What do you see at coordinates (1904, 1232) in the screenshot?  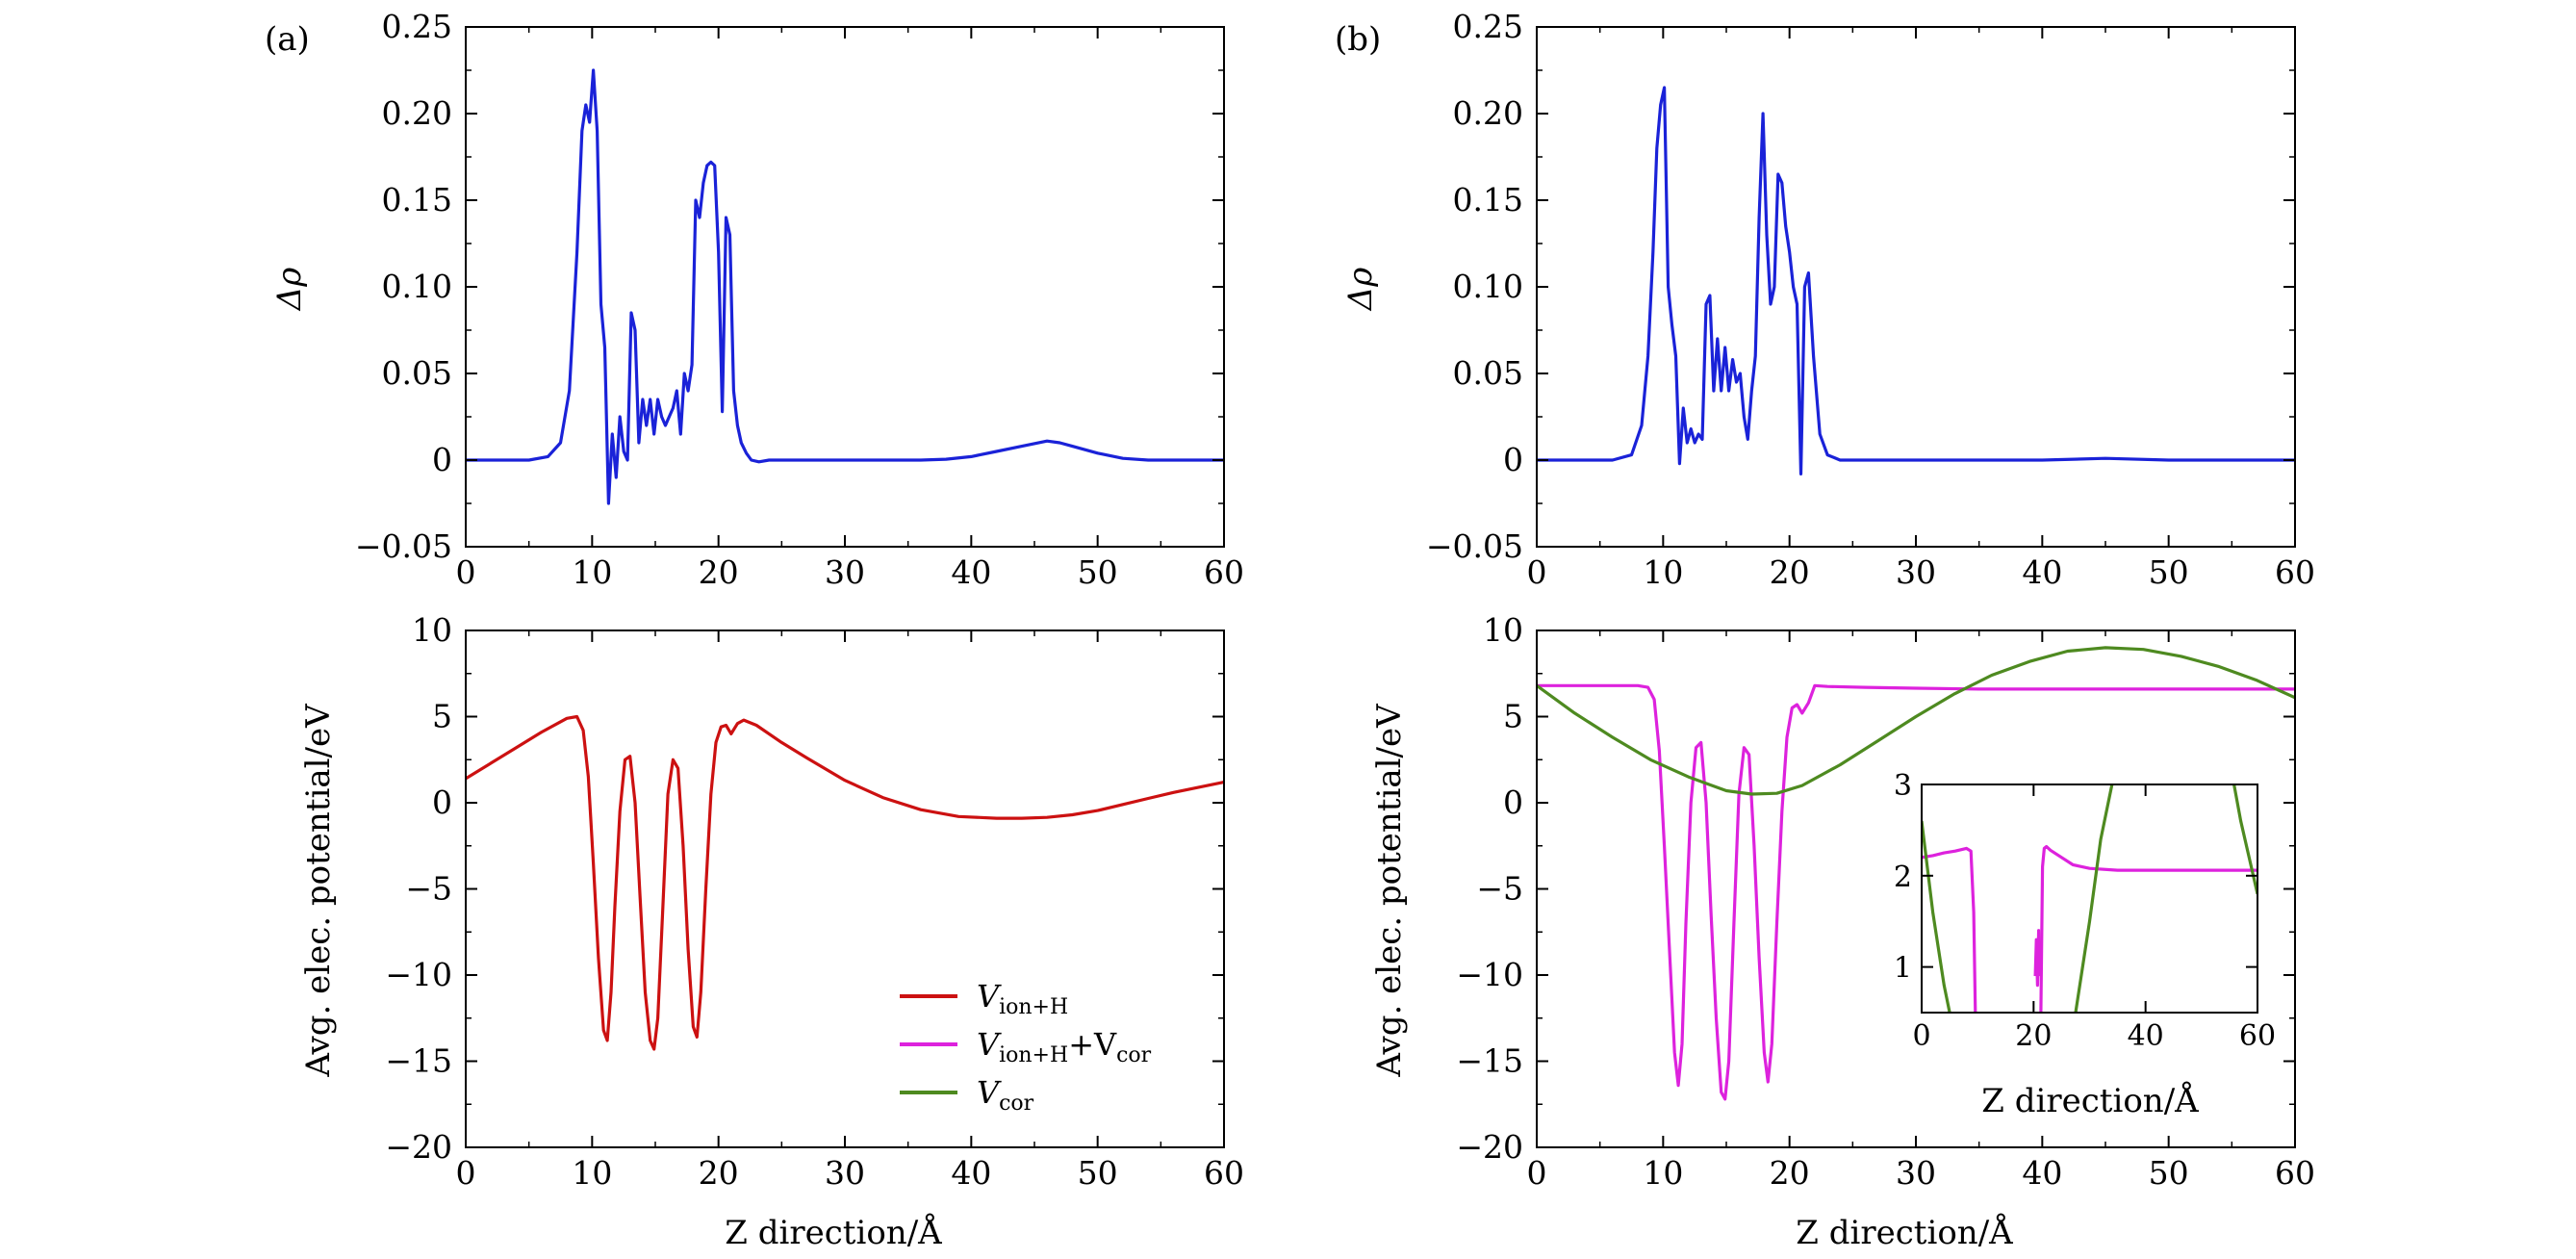 I see `b-bottom-xlabel: Z direction/Å` at bounding box center [1904, 1232].